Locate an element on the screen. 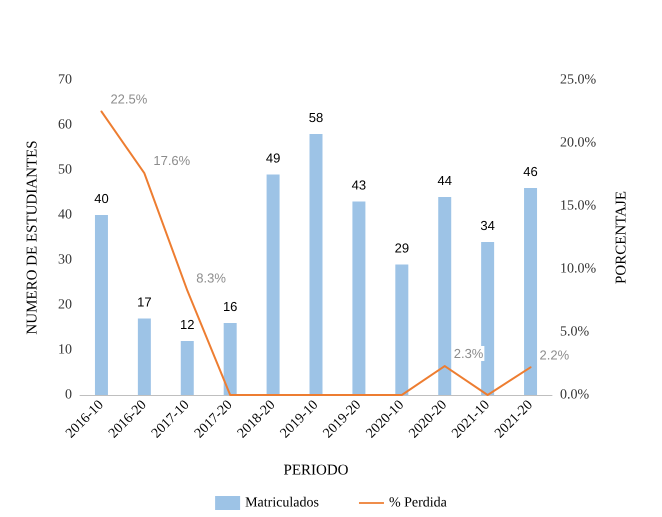 The image size is (662, 517). y-tick-label: 40 is located at coordinates (65, 215).